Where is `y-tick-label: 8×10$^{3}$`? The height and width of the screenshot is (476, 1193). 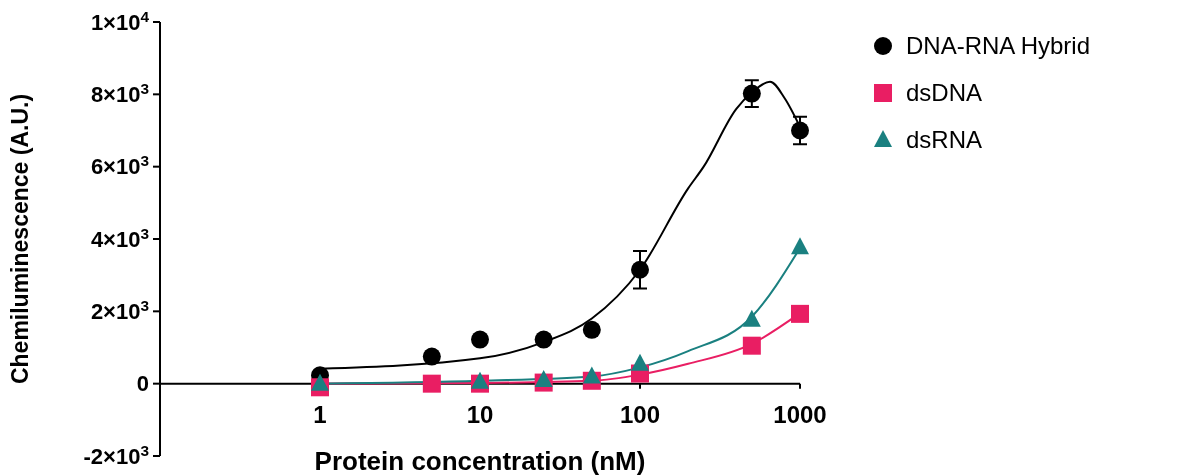 y-tick-label: 8×10$^{3}$ is located at coordinates (119, 93).